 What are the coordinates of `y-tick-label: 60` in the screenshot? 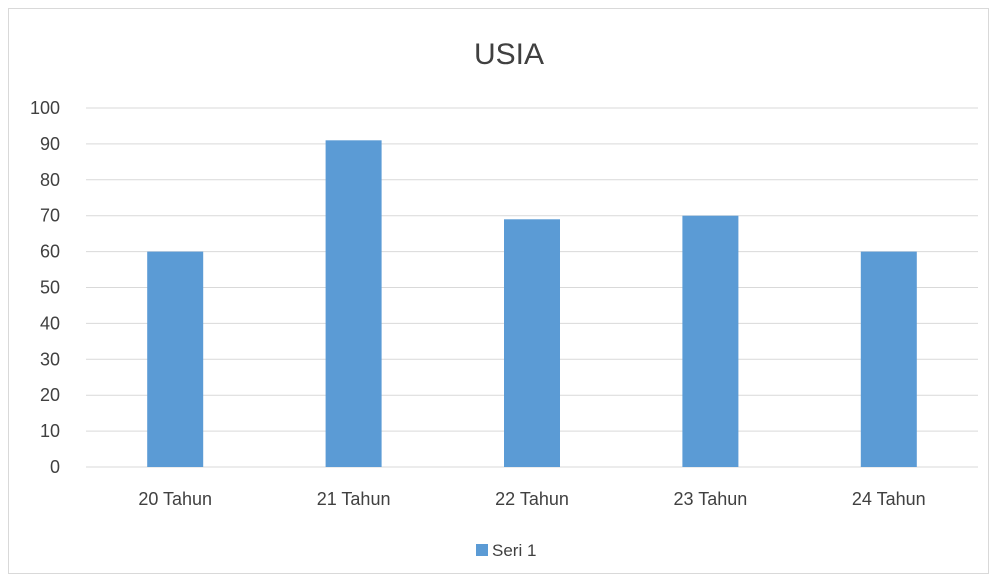 It's located at (50, 252).